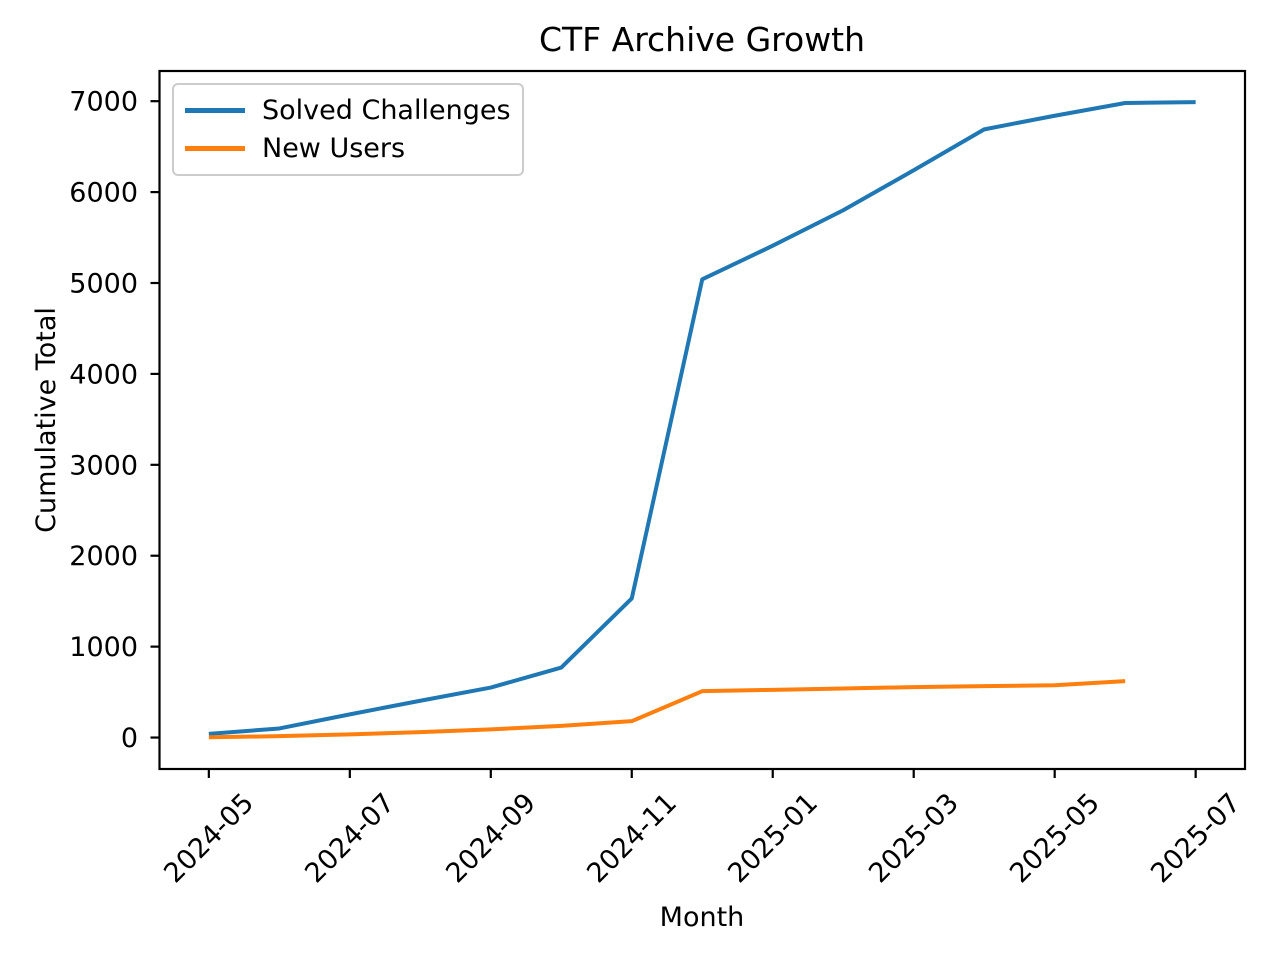 This screenshot has width=1280, height=960. I want to click on y-tick-label: 6000, so click(103, 193).